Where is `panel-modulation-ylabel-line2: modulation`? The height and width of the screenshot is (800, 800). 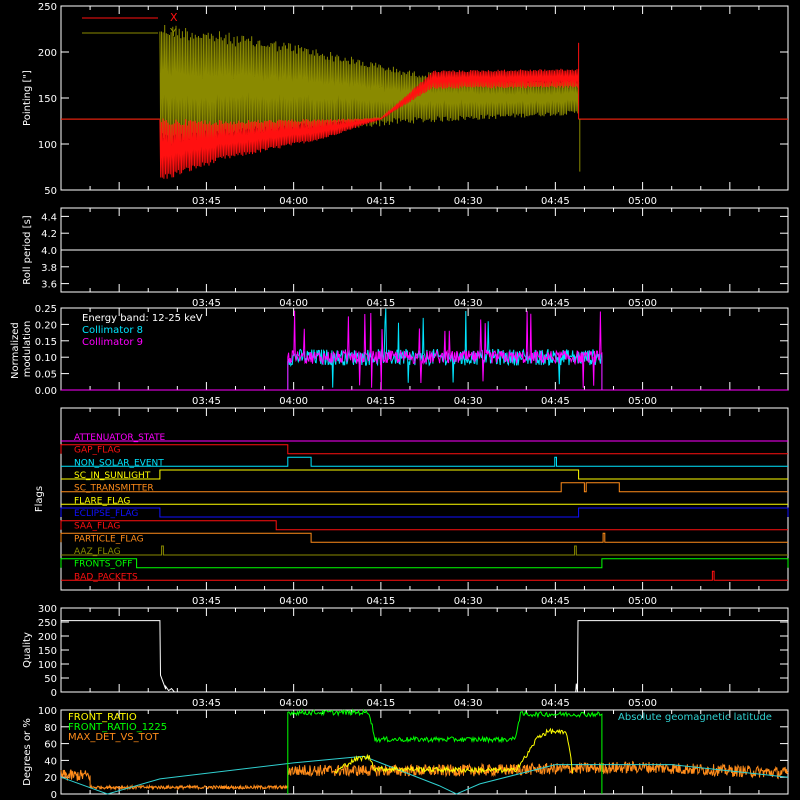 panel-modulation-ylabel-line2: modulation is located at coordinates (27, 349).